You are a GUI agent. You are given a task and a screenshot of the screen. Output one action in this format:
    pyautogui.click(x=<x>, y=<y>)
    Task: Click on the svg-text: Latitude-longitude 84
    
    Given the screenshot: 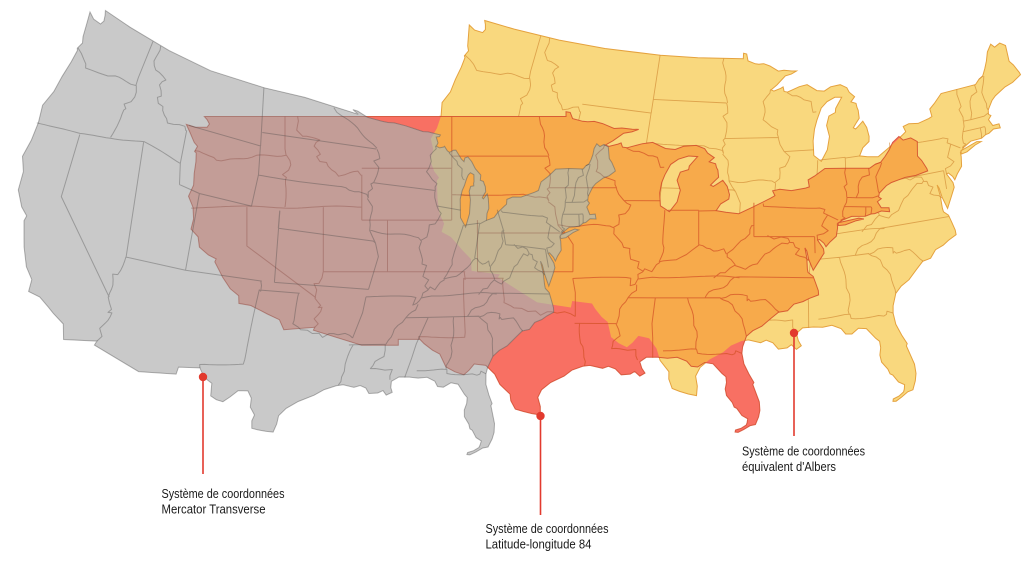 What is the action you would take?
    pyautogui.click(x=539, y=544)
    